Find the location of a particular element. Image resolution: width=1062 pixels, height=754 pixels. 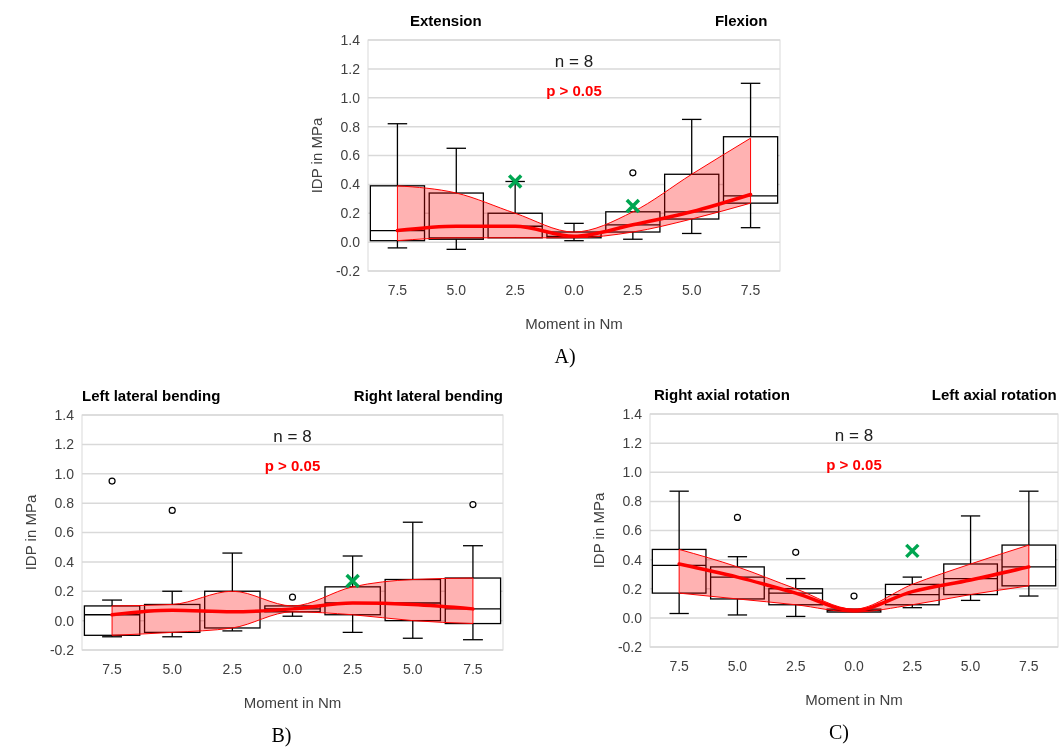

text: Left axial rotation is located at coordinates (994, 394).